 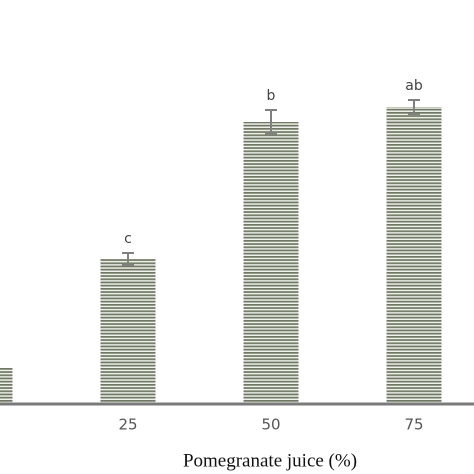 What do you see at coordinates (270, 460) in the screenshot?
I see `x-axis-title: Pomegranate juice (%)` at bounding box center [270, 460].